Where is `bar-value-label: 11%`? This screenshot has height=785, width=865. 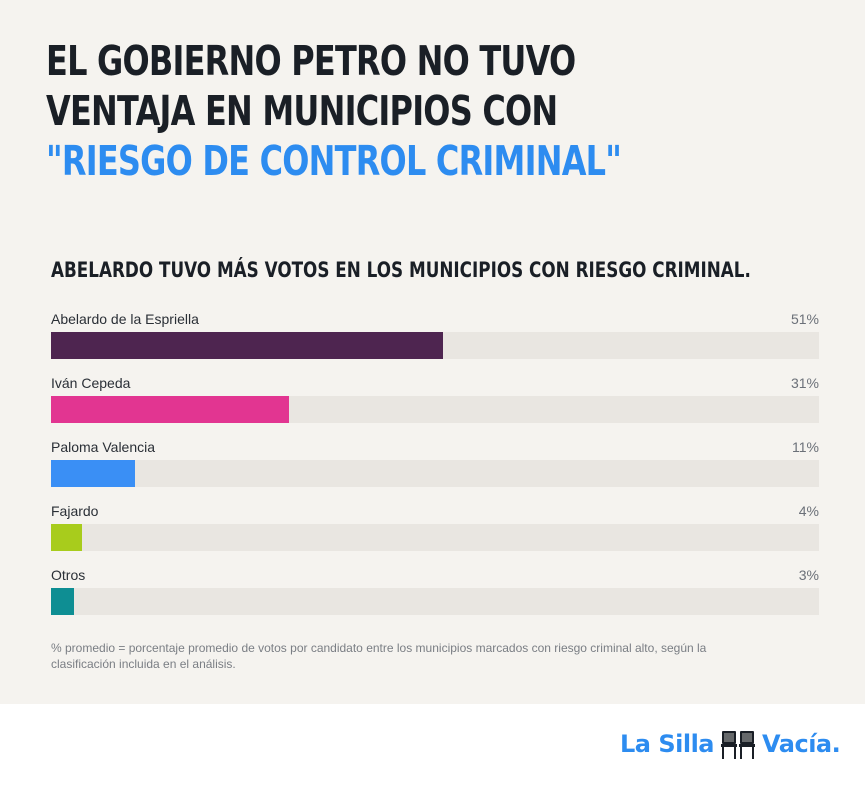
bar-value-label: 11% is located at coordinates (805, 447).